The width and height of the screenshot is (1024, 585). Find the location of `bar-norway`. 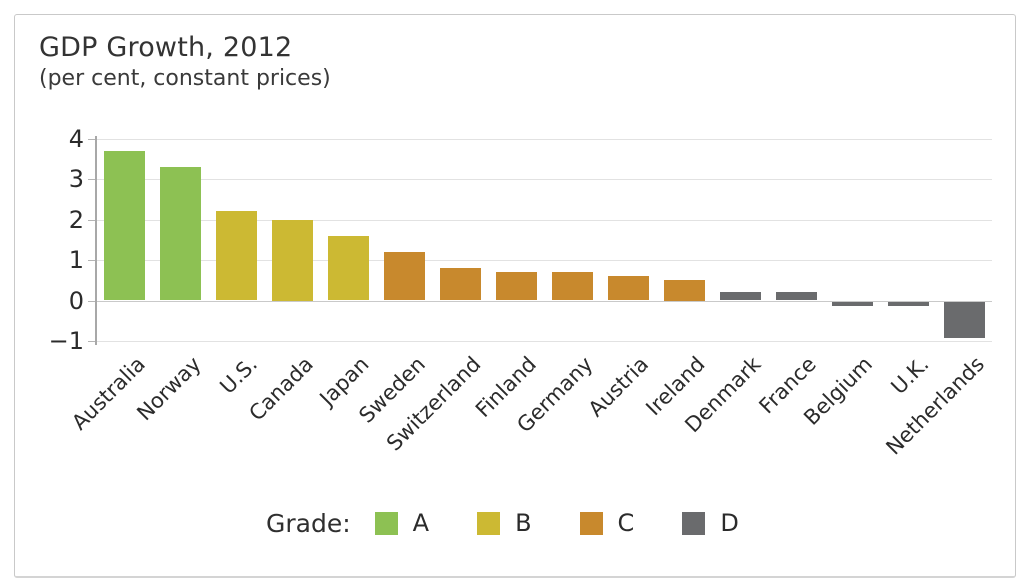

bar-norway is located at coordinates (181, 233).